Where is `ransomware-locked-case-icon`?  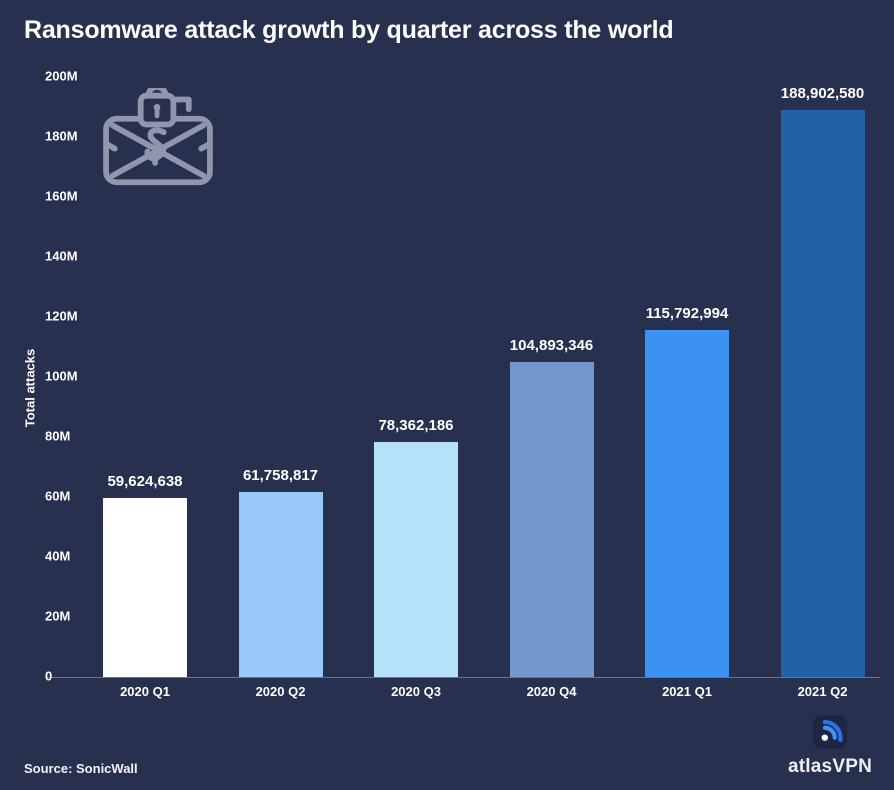 ransomware-locked-case-icon is located at coordinates (158, 136).